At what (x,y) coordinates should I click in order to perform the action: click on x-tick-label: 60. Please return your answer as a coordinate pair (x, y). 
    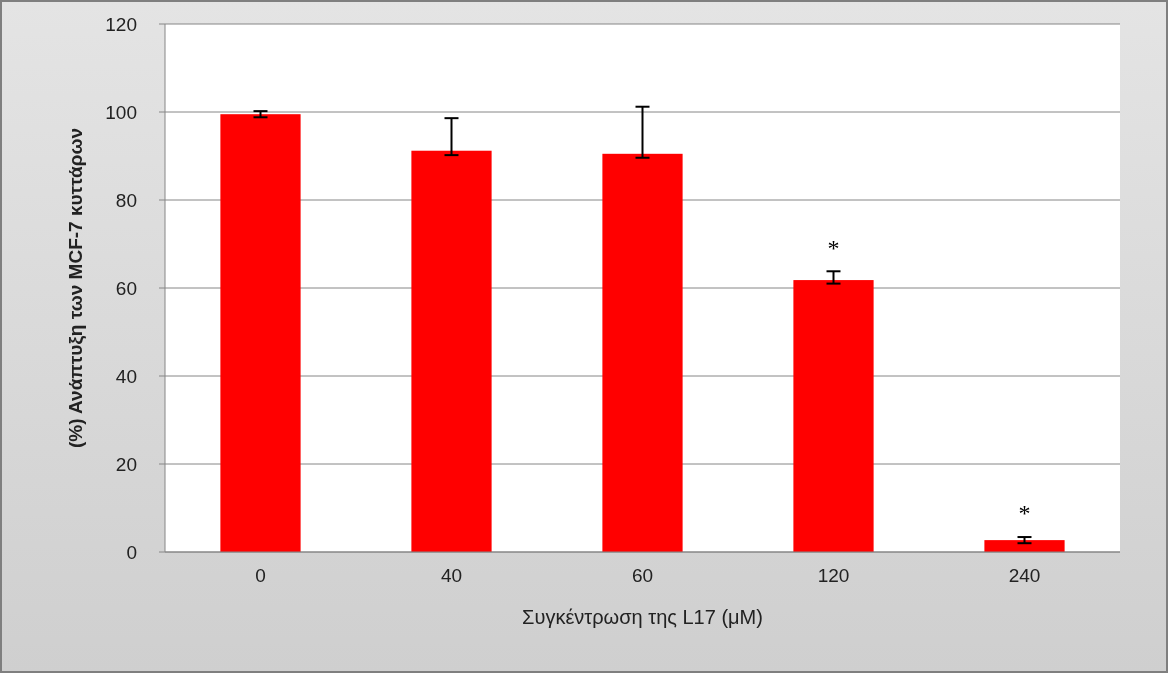
    Looking at the image, I should click on (642, 575).